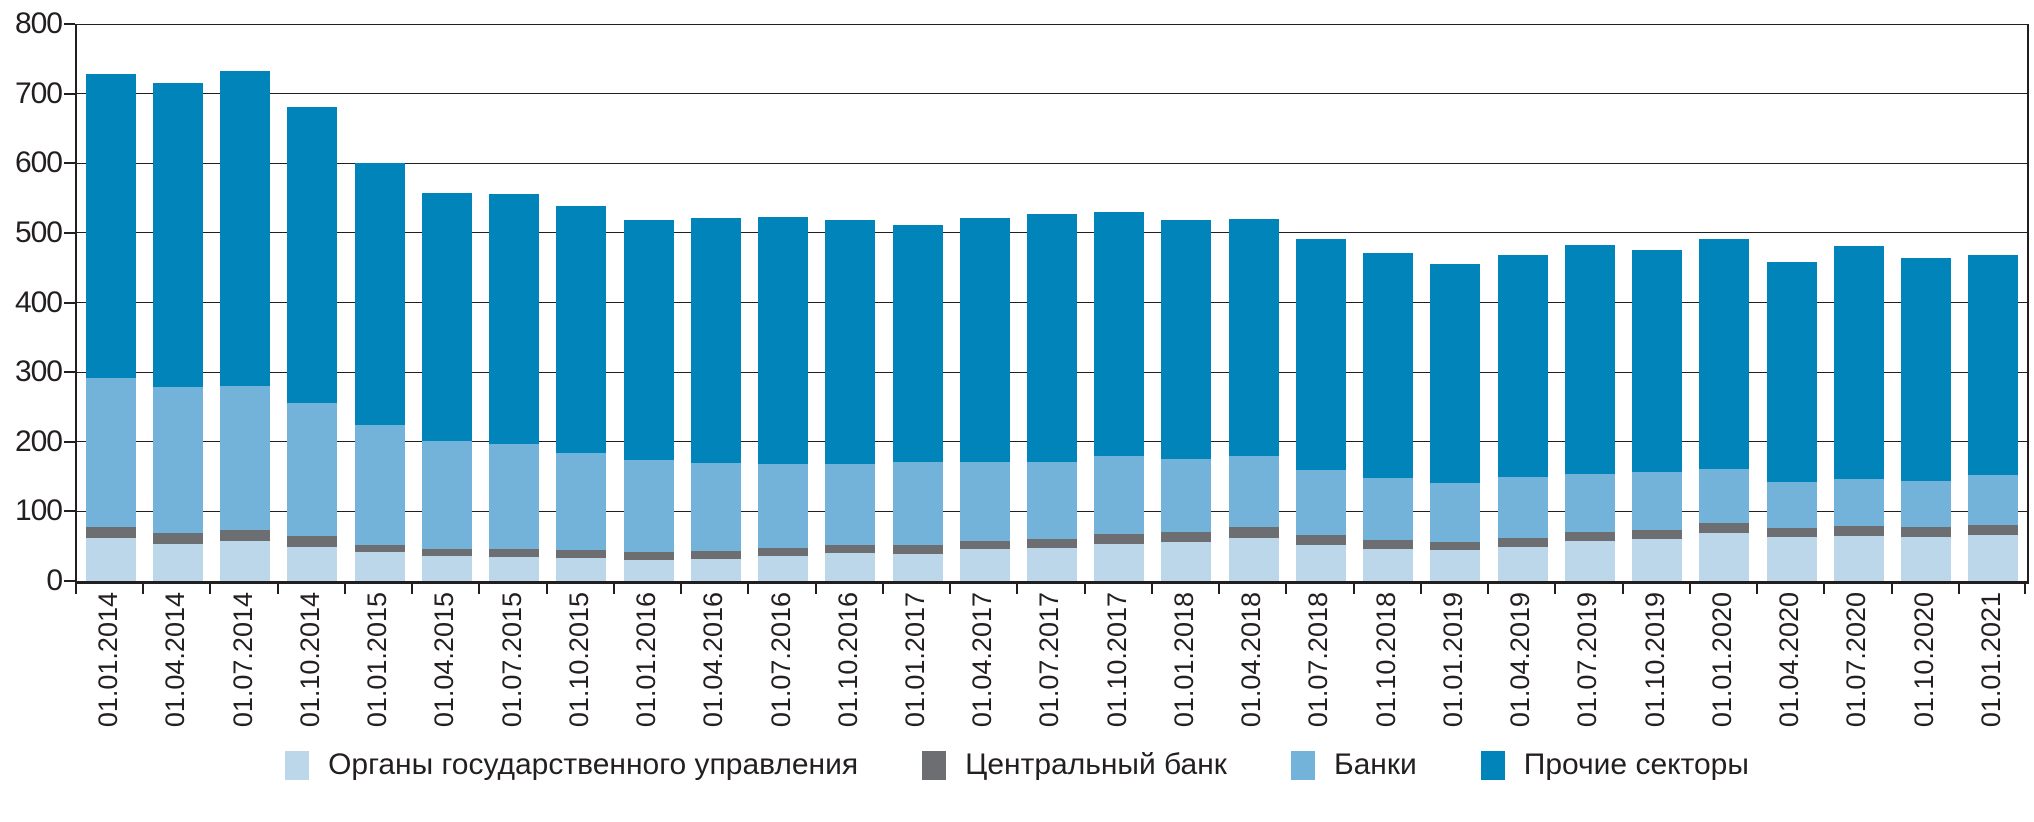 The width and height of the screenshot is (2034, 822). What do you see at coordinates (1522, 542) in the screenshot?
I see `bar-segment-series1-01.04.2019` at bounding box center [1522, 542].